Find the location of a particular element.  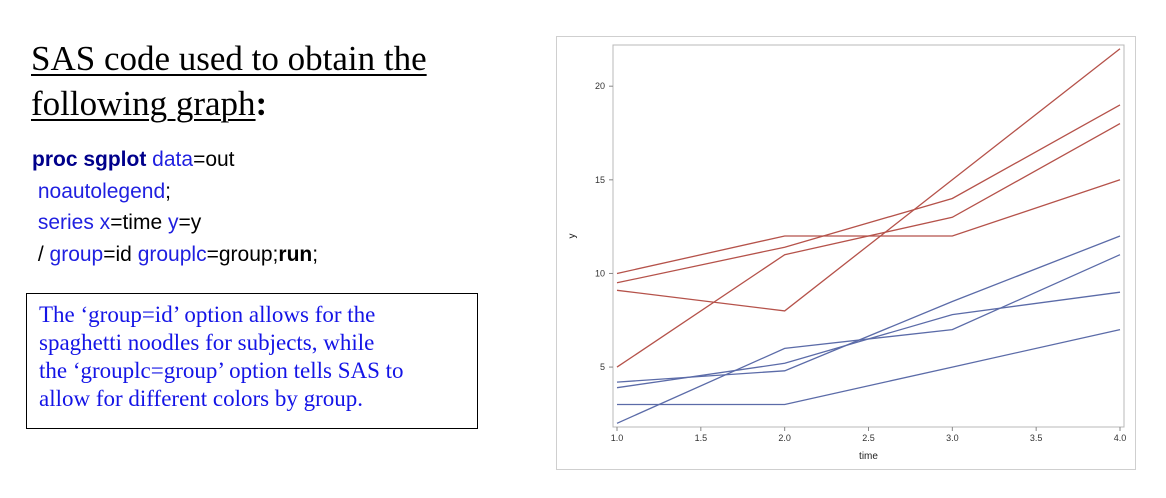

code-time-value: =time is located at coordinates (139, 222).